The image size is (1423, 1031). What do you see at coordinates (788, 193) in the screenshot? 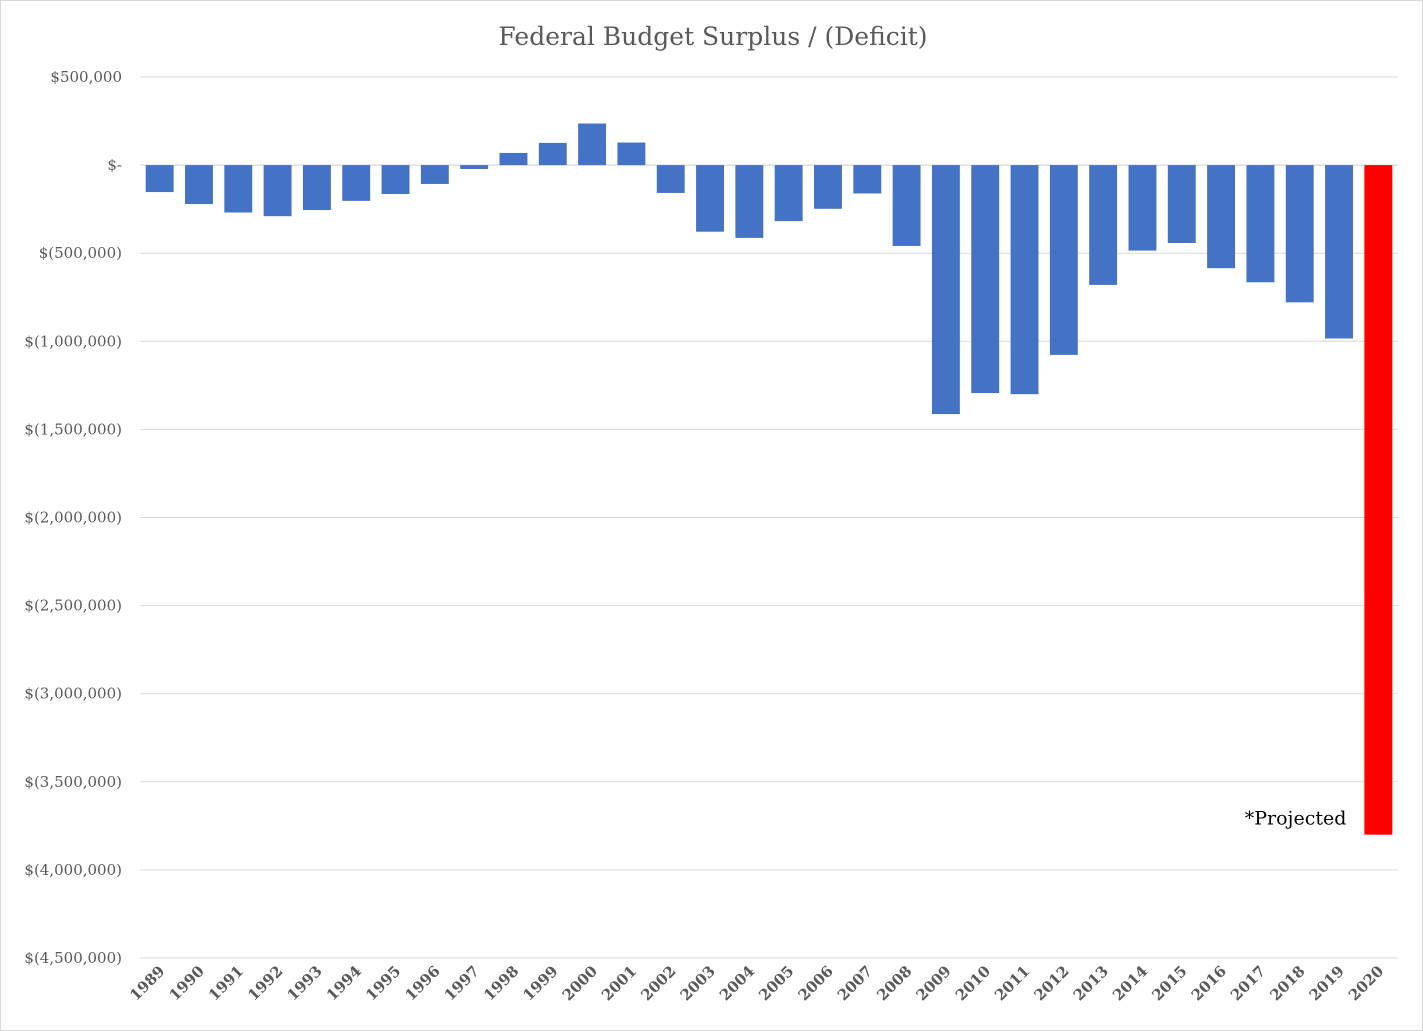
I see `bar-2005` at bounding box center [788, 193].